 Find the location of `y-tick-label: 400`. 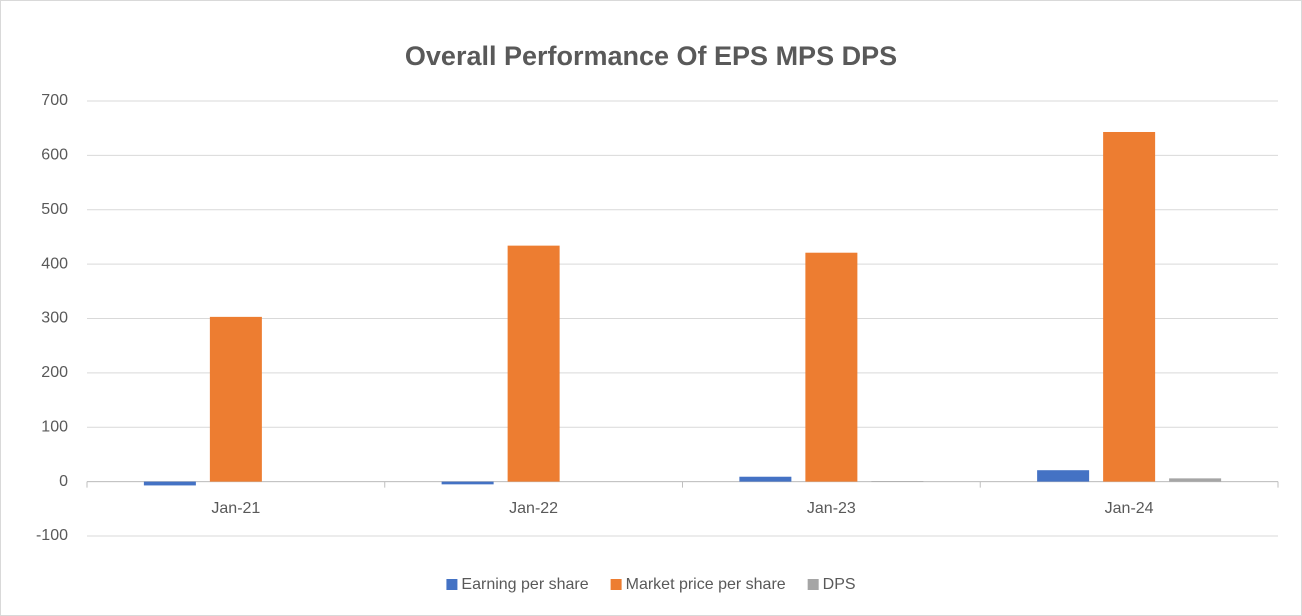

y-tick-label: 400 is located at coordinates (54, 263).